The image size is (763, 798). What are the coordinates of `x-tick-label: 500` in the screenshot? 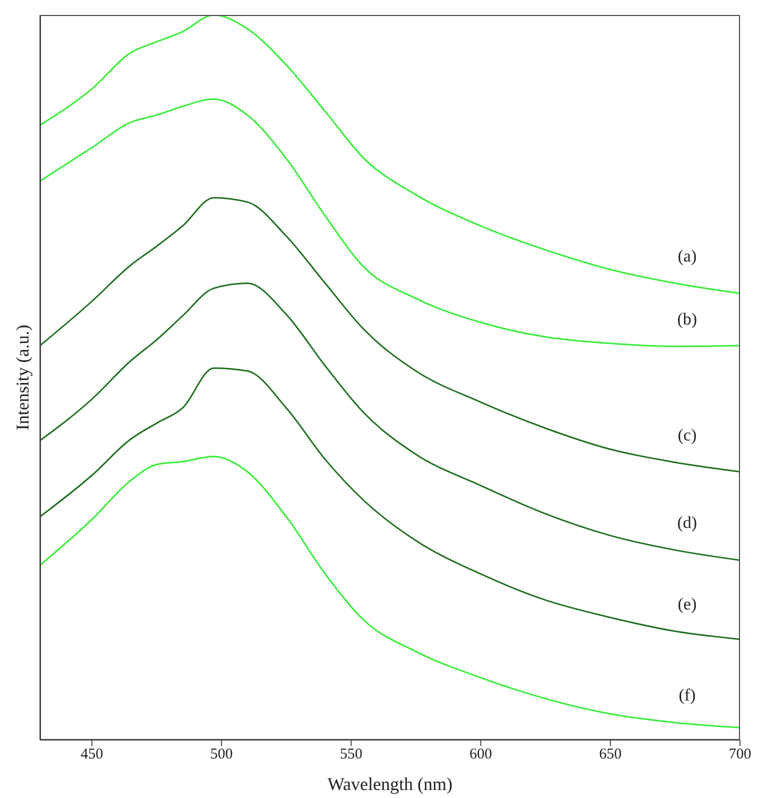 It's located at (221, 754).